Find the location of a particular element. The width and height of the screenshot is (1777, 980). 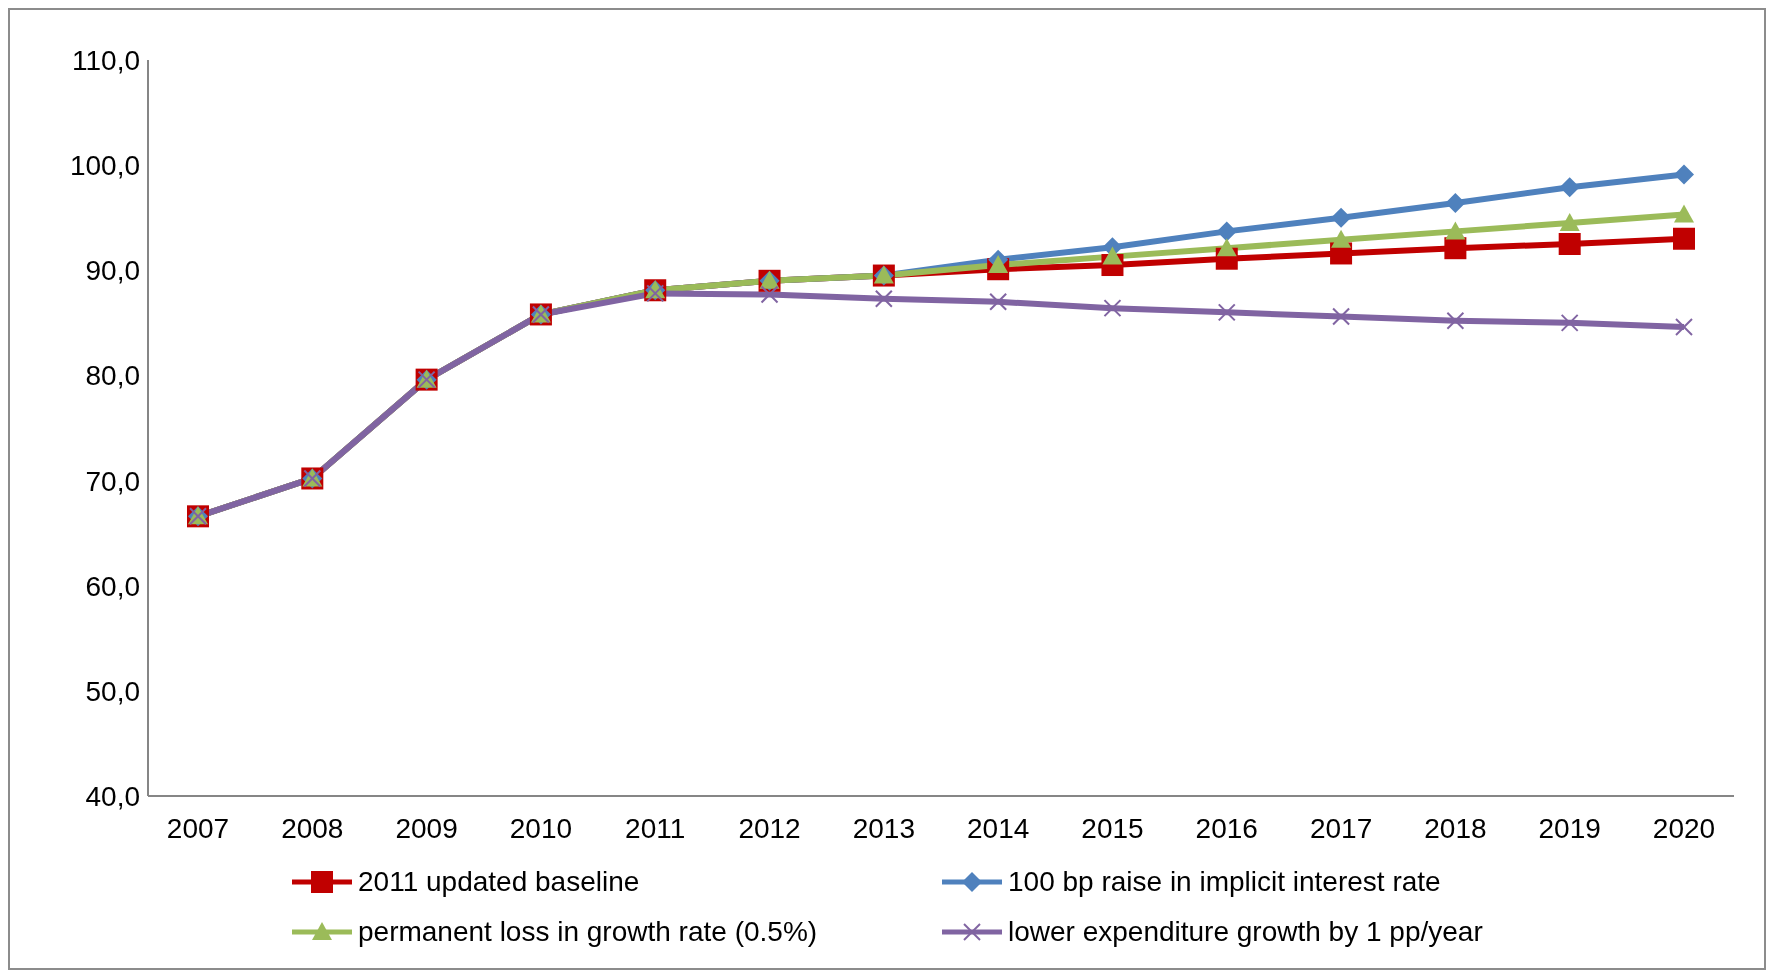

x-tick-label: 2009 is located at coordinates (426, 828).